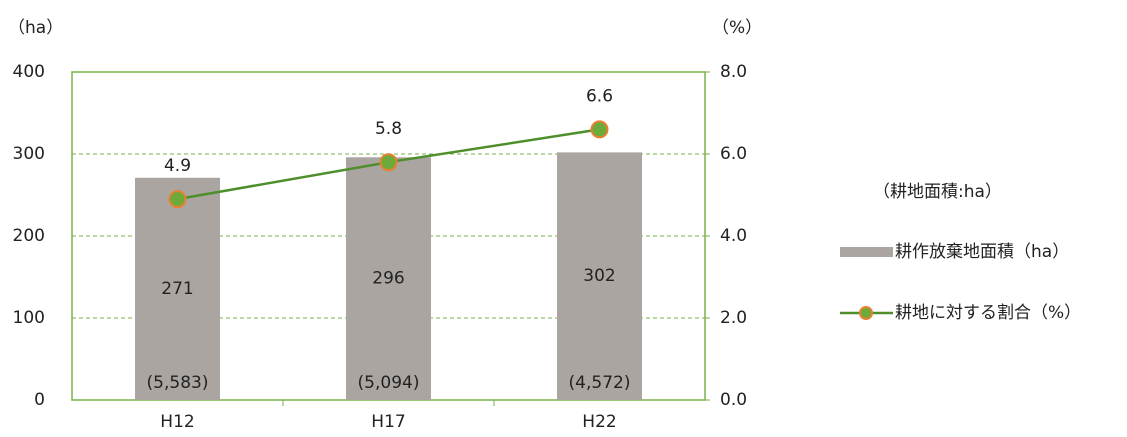  I want to click on legend-label: 耕作放棄地面積（ha）, so click(982, 252).